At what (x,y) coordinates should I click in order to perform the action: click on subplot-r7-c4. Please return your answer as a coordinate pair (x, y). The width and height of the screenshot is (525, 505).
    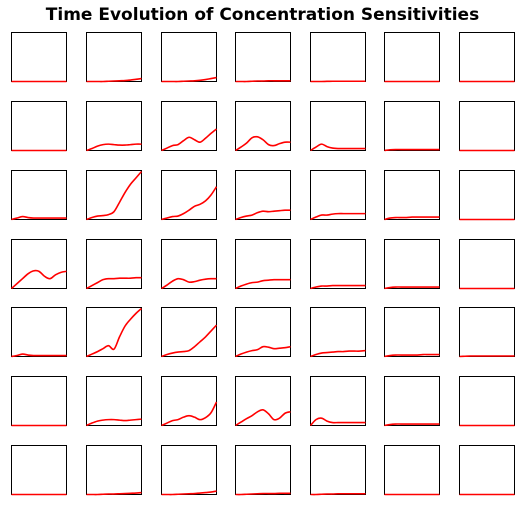
    Looking at the image, I should click on (263, 470).